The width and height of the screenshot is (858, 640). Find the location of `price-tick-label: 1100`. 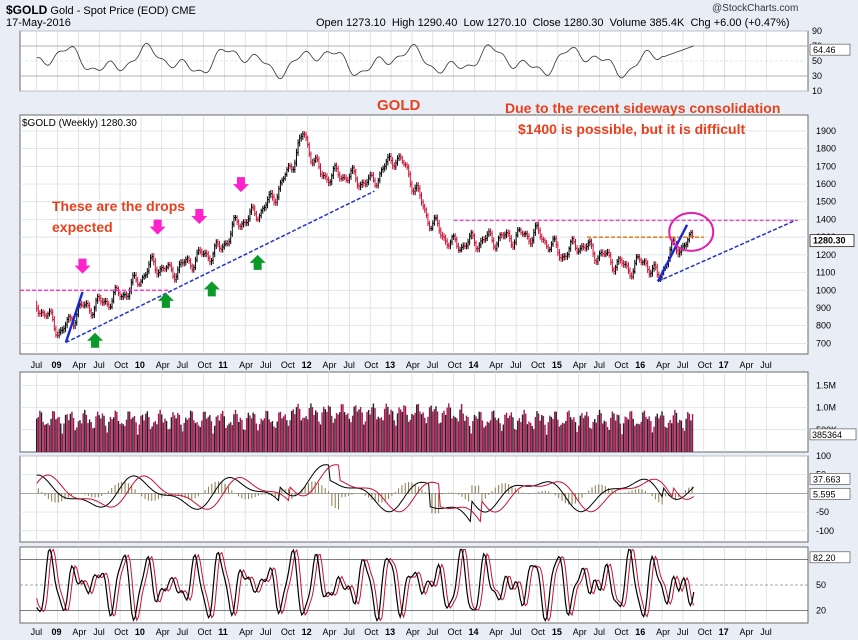

price-tick-label: 1100 is located at coordinates (825, 273).